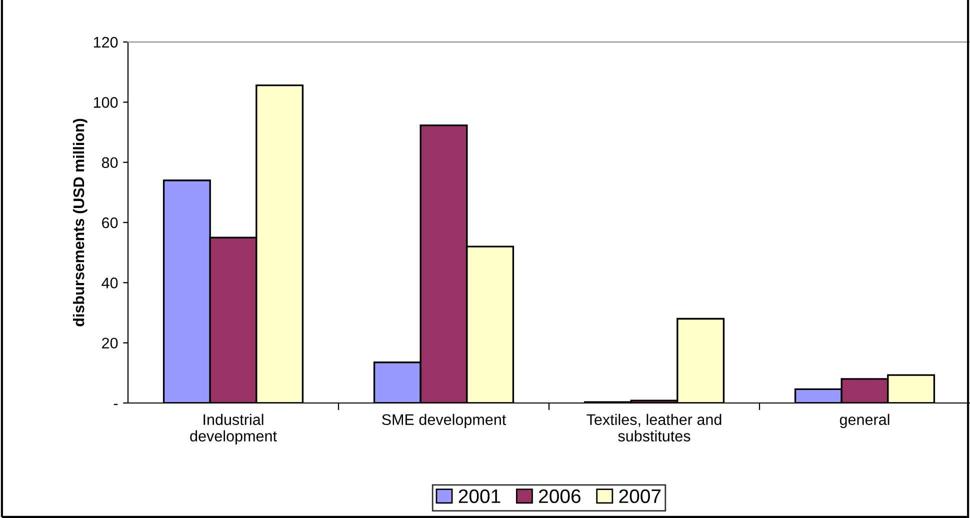 The image size is (970, 518). What do you see at coordinates (106, 102) in the screenshot?
I see `y-tick-label: 100` at bounding box center [106, 102].